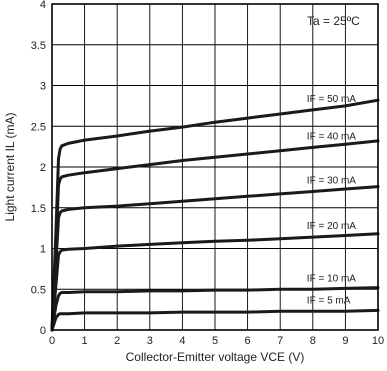 The image size is (387, 371). Describe the element at coordinates (43, 250) in the screenshot. I see `y-tick-label: 1` at that location.